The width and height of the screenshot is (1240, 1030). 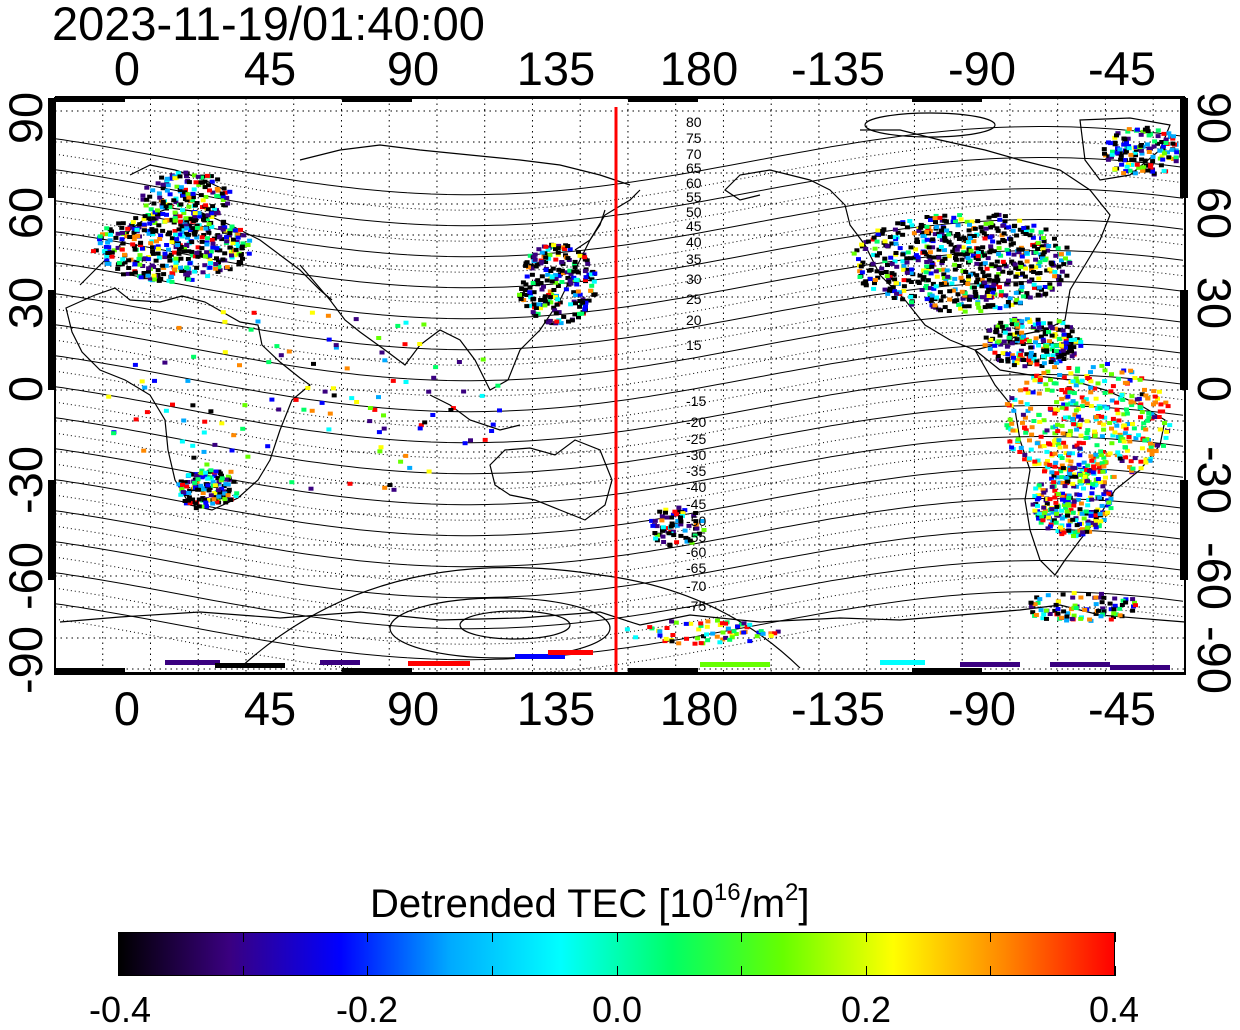 What do you see at coordinates (982, 68) in the screenshot?
I see `lon-tick-top: -90` at bounding box center [982, 68].